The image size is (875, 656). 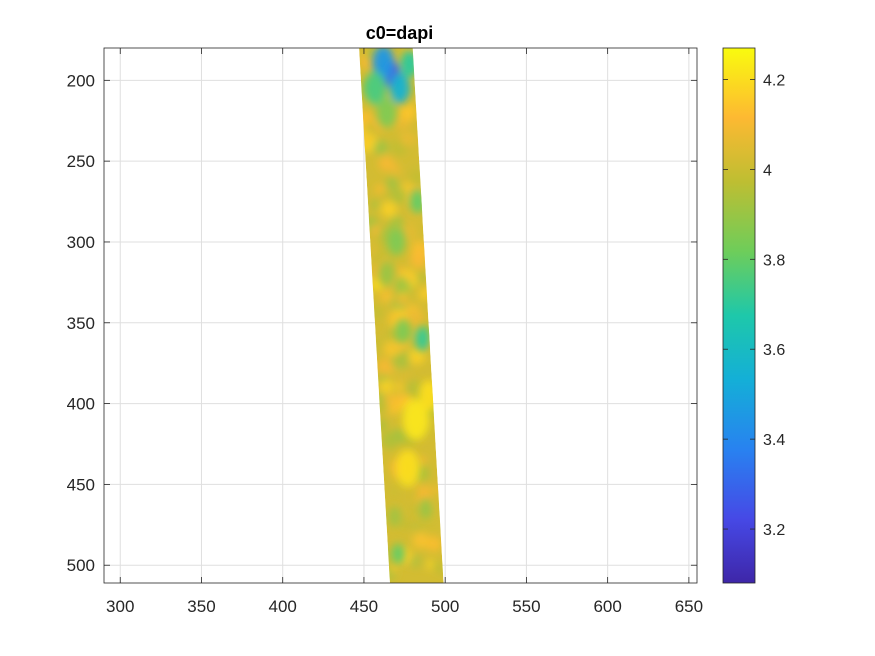 What do you see at coordinates (526, 606) in the screenshot?
I see `x-tick-label: 550` at bounding box center [526, 606].